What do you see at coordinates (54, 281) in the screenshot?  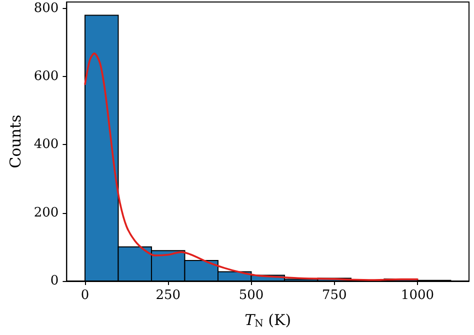 I see `y-tick-label: 0` at bounding box center [54, 281].